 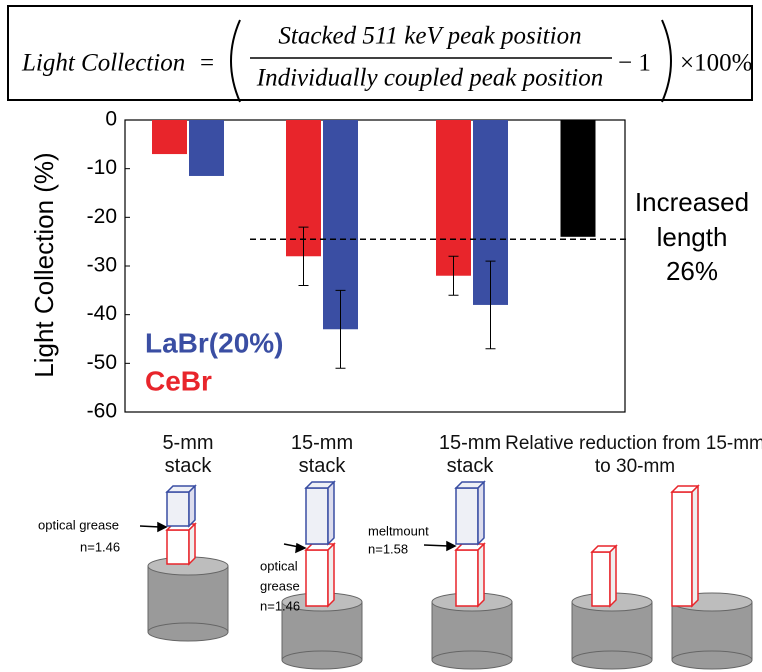 What do you see at coordinates (102, 265) in the screenshot?
I see `y-tick-label: -30` at bounding box center [102, 265].